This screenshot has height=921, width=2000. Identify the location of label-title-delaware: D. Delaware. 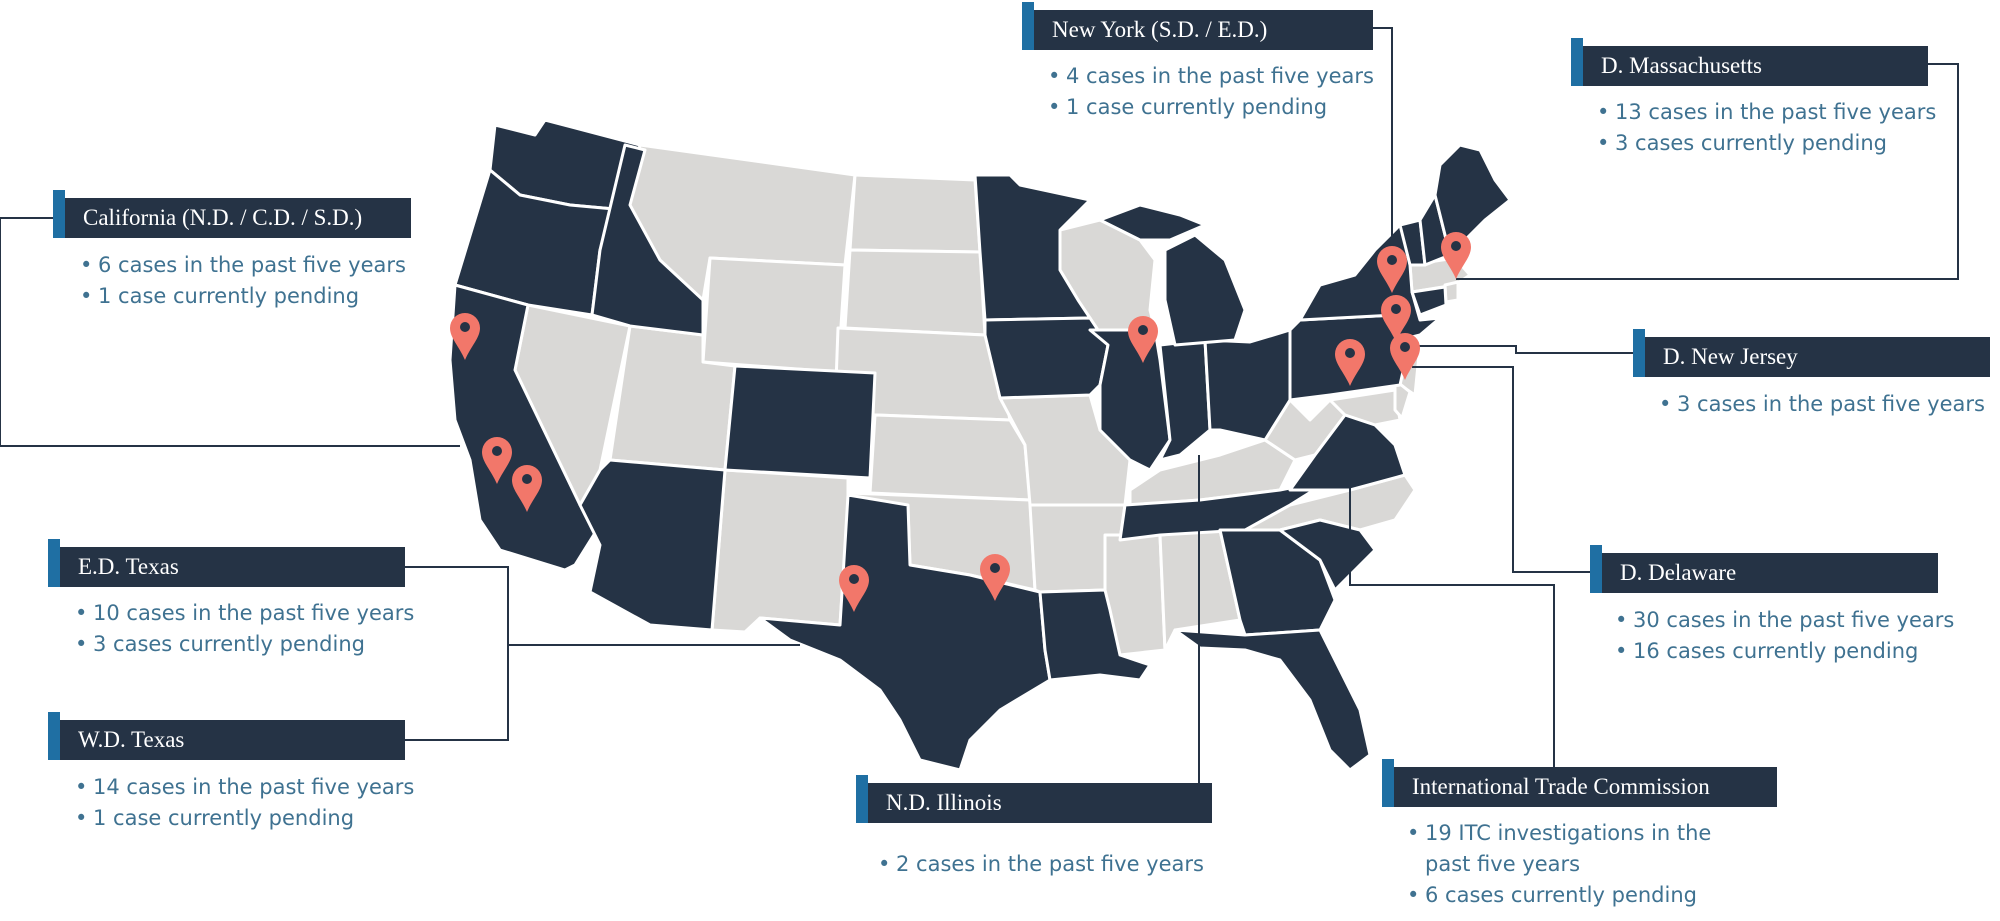
(1678, 572).